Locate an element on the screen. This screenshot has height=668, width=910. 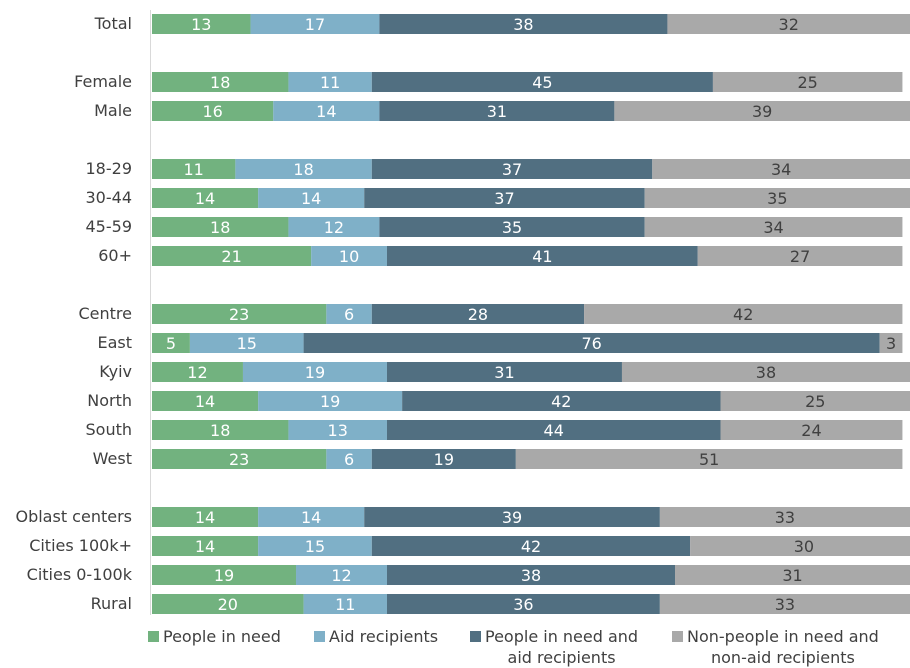
bar-45-59-non-people-in-need-and-non-aid-recipients is located at coordinates (773, 227).